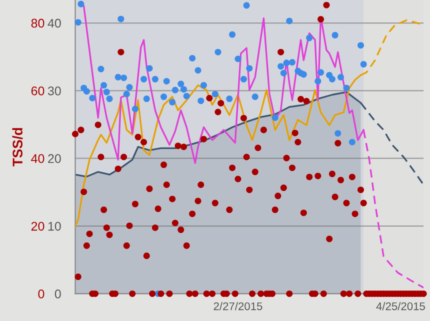  Describe the element at coordinates (41, 294) in the screenshot. I see `y2-tick-label: 0` at that location.